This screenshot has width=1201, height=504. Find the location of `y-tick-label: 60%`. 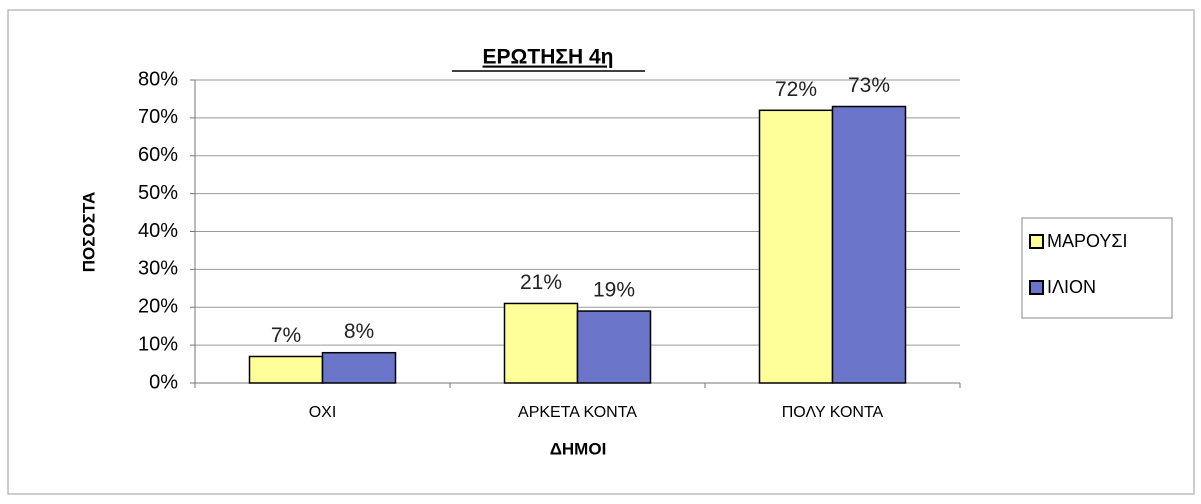

y-tick-label: 60% is located at coordinates (158, 155).